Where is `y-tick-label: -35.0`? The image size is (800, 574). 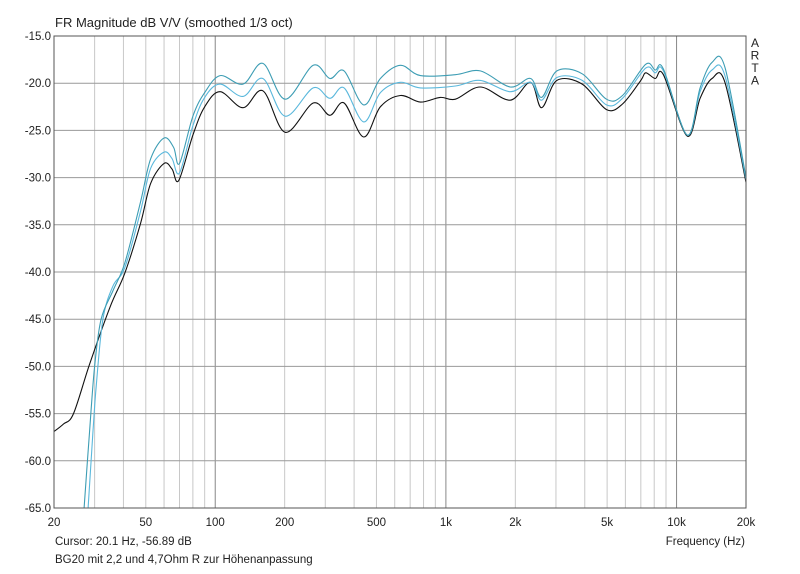 y-tick-label: -35.0 is located at coordinates (38, 226).